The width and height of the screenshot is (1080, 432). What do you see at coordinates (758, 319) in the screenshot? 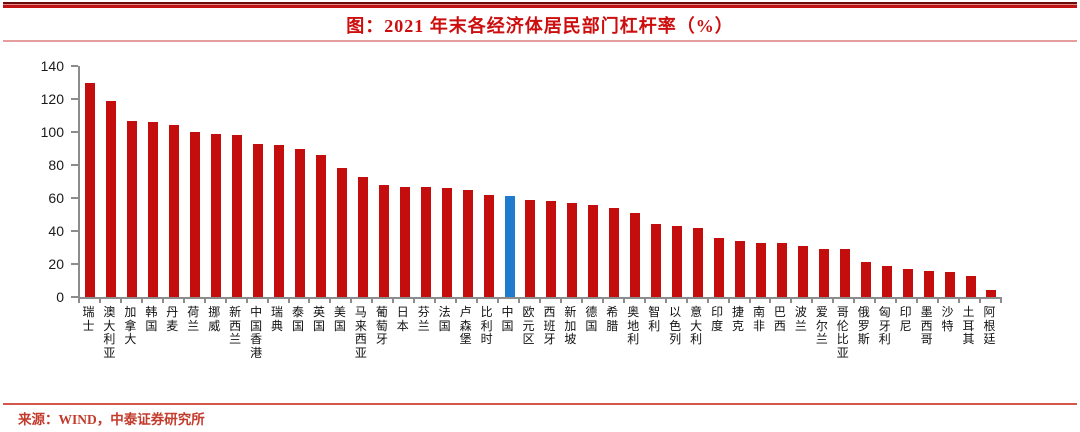
I see `x-axis-label: 南非` at bounding box center [758, 319].